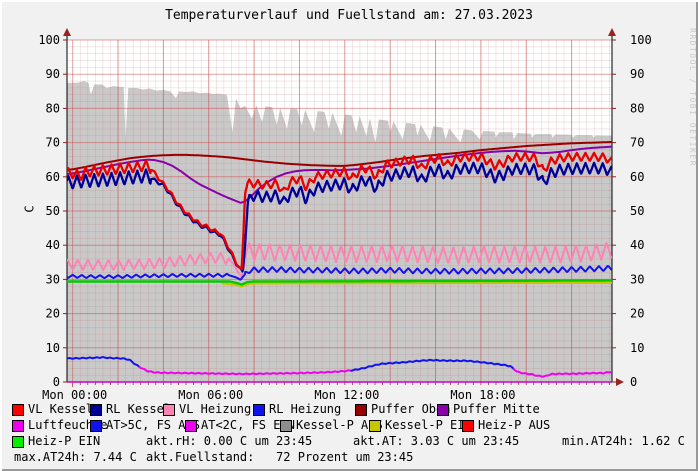 Image resolution: width=698 pixels, height=471 pixels. What do you see at coordinates (339, 155) in the screenshot?
I see `series-puffer_oben` at bounding box center [339, 155].